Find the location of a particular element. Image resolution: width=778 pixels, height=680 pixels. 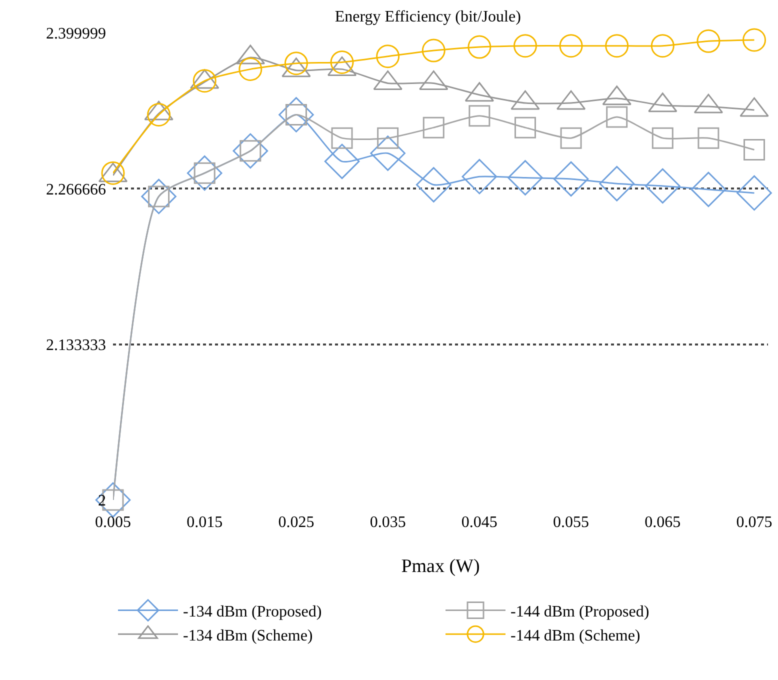

y-tick-label: 2.133333 is located at coordinates (76, 345).